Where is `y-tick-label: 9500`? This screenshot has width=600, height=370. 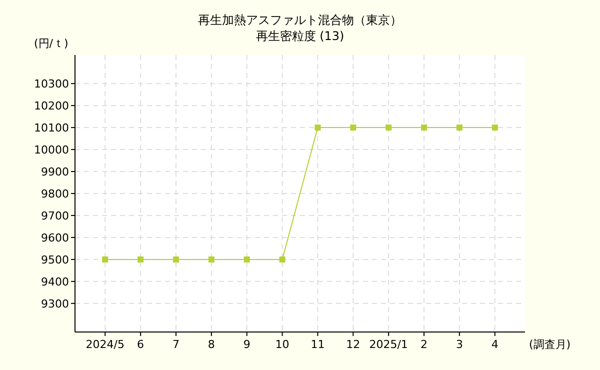
y-tick-label: 9500 is located at coordinates (55, 259).